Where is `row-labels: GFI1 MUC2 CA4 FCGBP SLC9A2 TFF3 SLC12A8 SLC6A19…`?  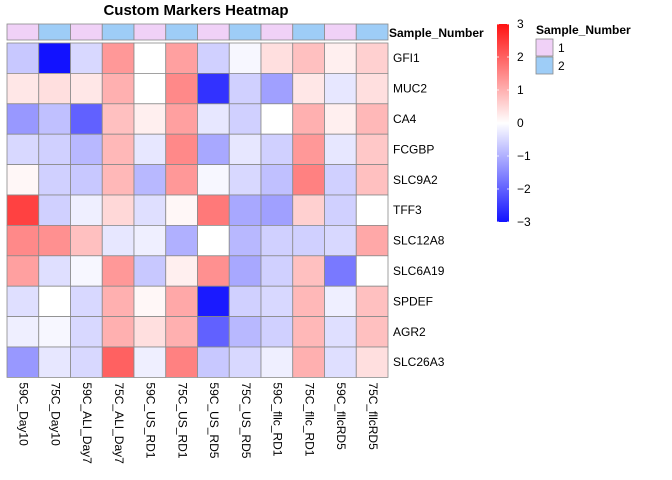 row-labels: GFI1 MUC2 CA4 FCGBP SLC9A2 TFF3 SLC12A8 SLC6A19… is located at coordinates (419, 210).